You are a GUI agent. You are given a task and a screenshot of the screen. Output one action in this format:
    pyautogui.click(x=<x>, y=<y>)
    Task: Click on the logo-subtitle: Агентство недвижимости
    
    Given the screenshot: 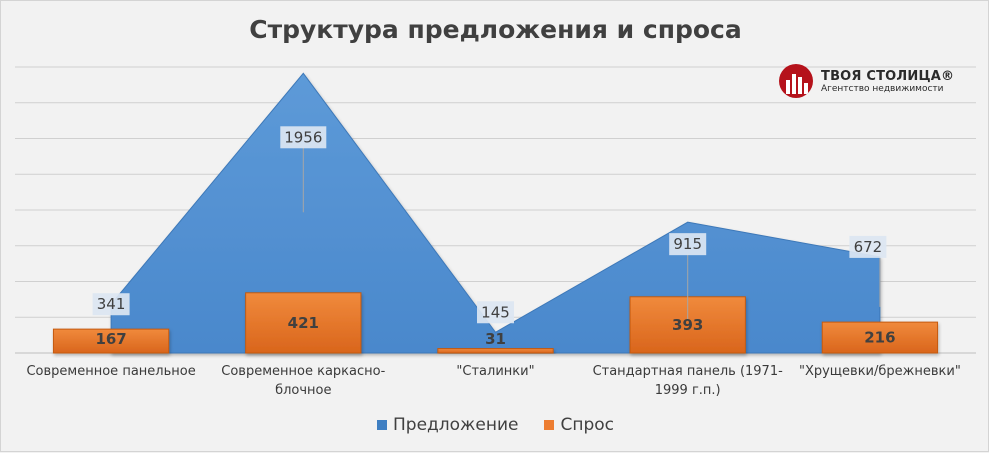 What is the action you would take?
    pyautogui.click(x=882, y=88)
    